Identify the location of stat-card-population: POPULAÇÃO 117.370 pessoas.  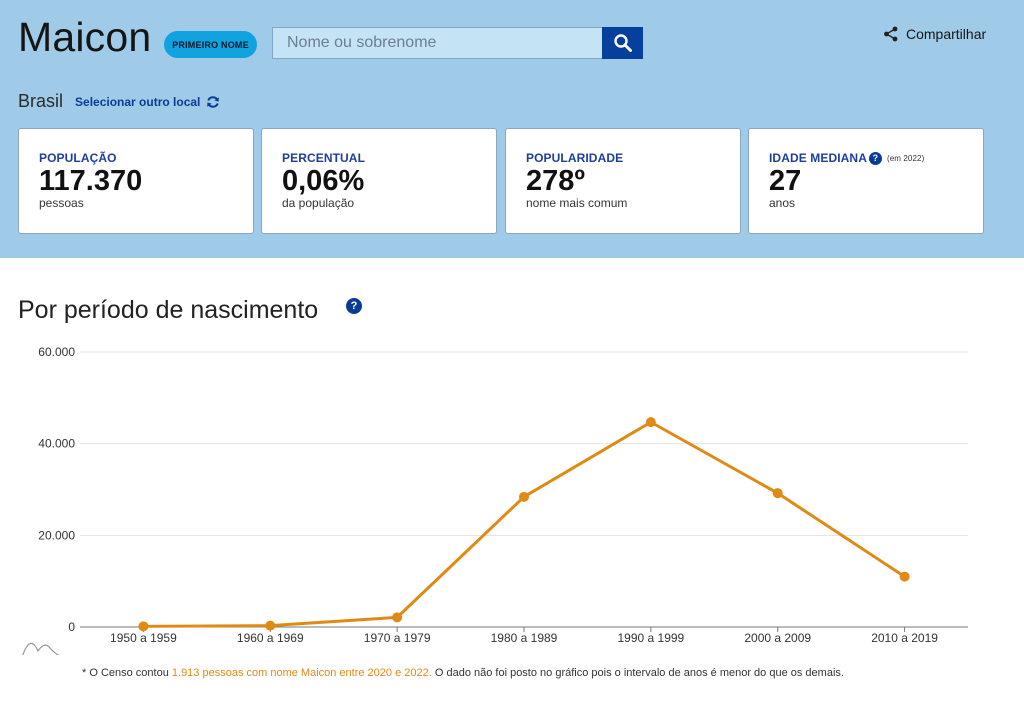
(136, 181).